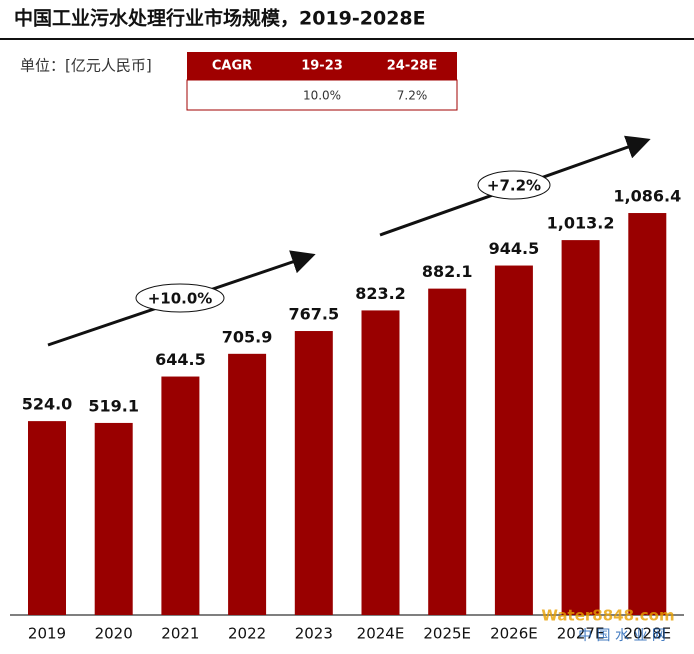 The width and height of the screenshot is (694, 654). What do you see at coordinates (313, 314) in the screenshot?
I see `value-label: 767.5` at bounding box center [313, 314].